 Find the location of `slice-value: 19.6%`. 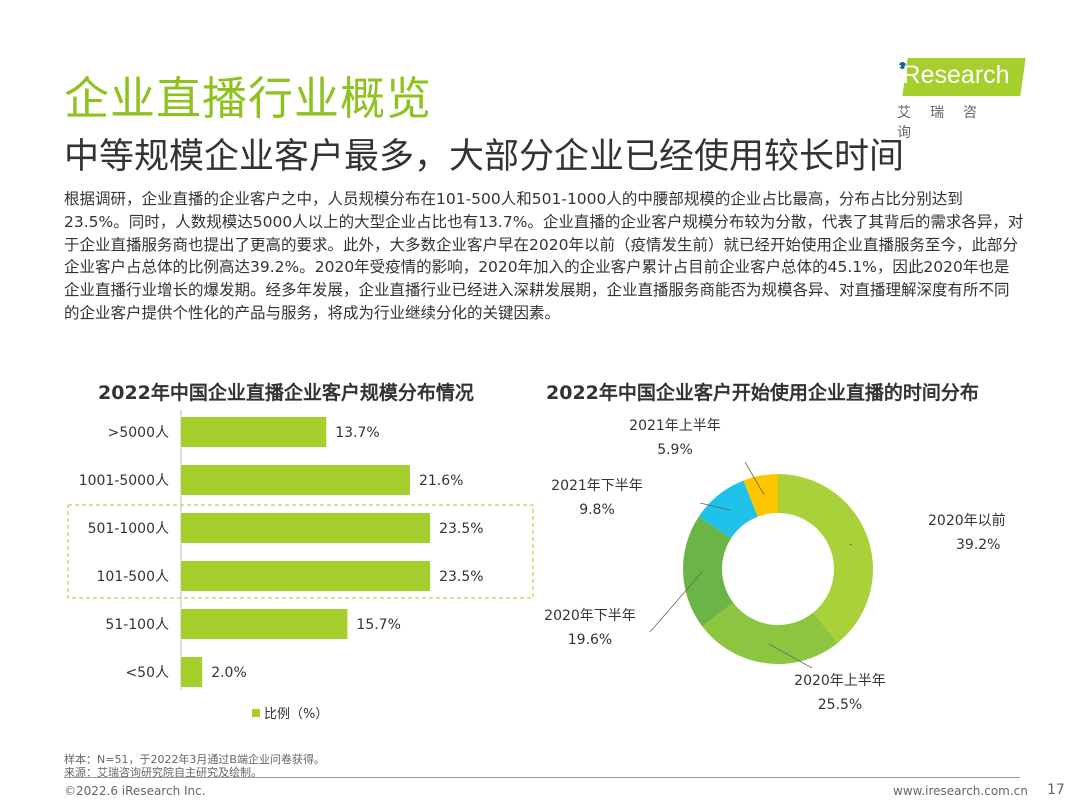

slice-value: 19.6% is located at coordinates (590, 640).